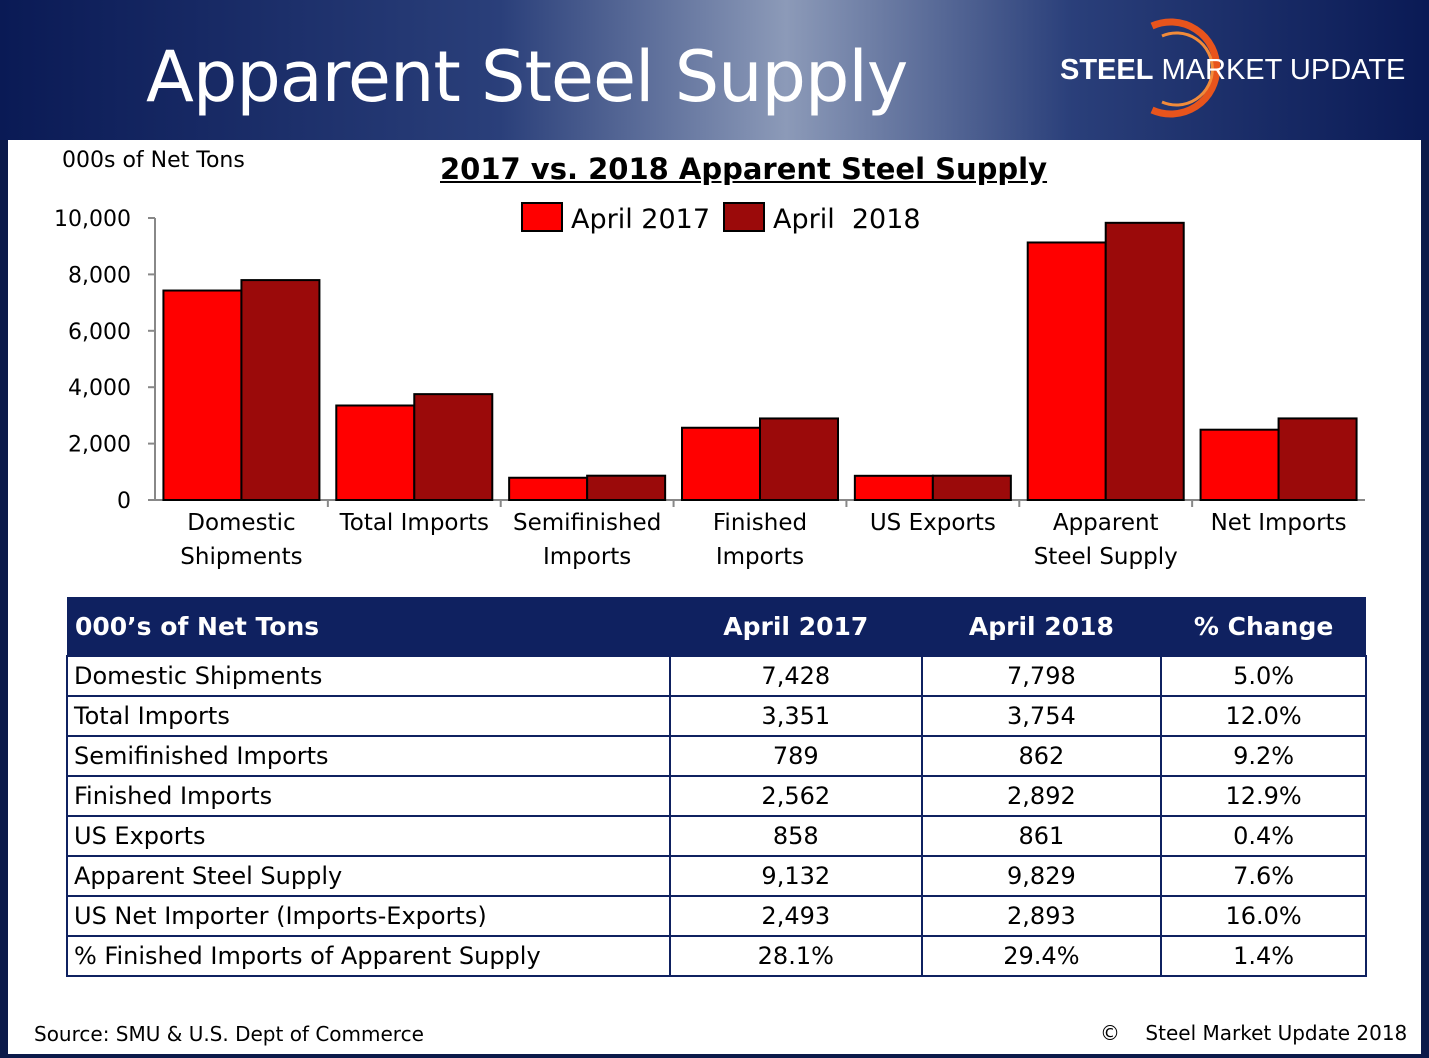  Describe the element at coordinates (795, 676) in the screenshot. I see `table-cell: 7,428` at that location.